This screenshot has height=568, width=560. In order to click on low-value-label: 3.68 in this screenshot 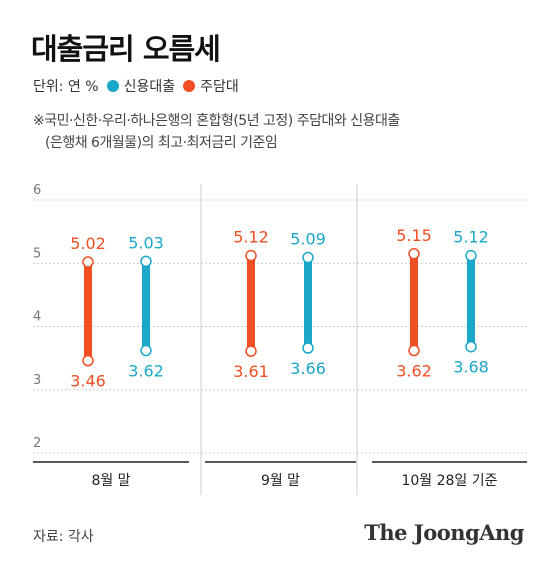, I will do `click(471, 367)`.